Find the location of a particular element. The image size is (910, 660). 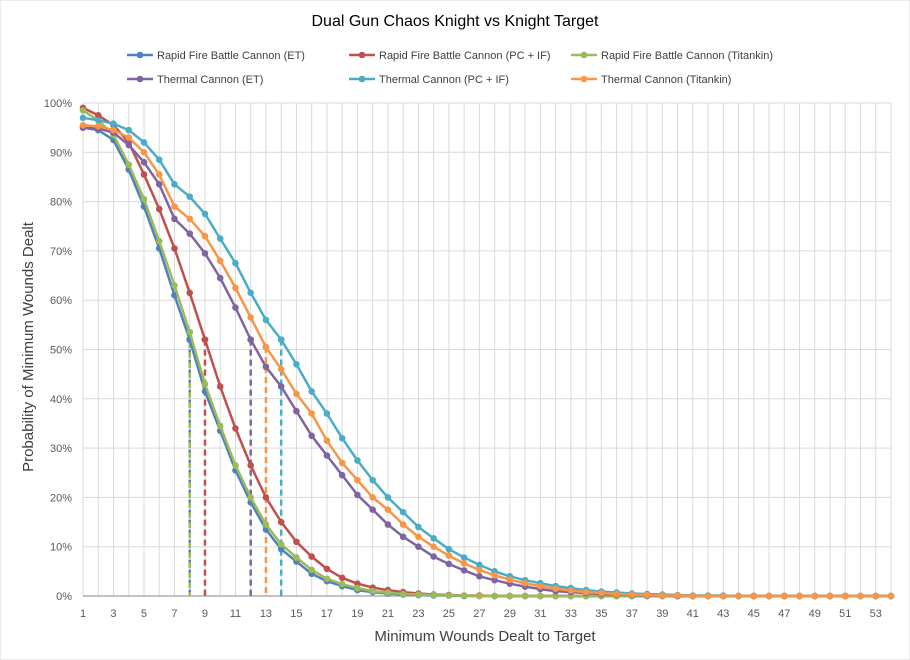

chart-title: Dual Gun Chaos Knight vs Knight Target is located at coordinates (456, 21).